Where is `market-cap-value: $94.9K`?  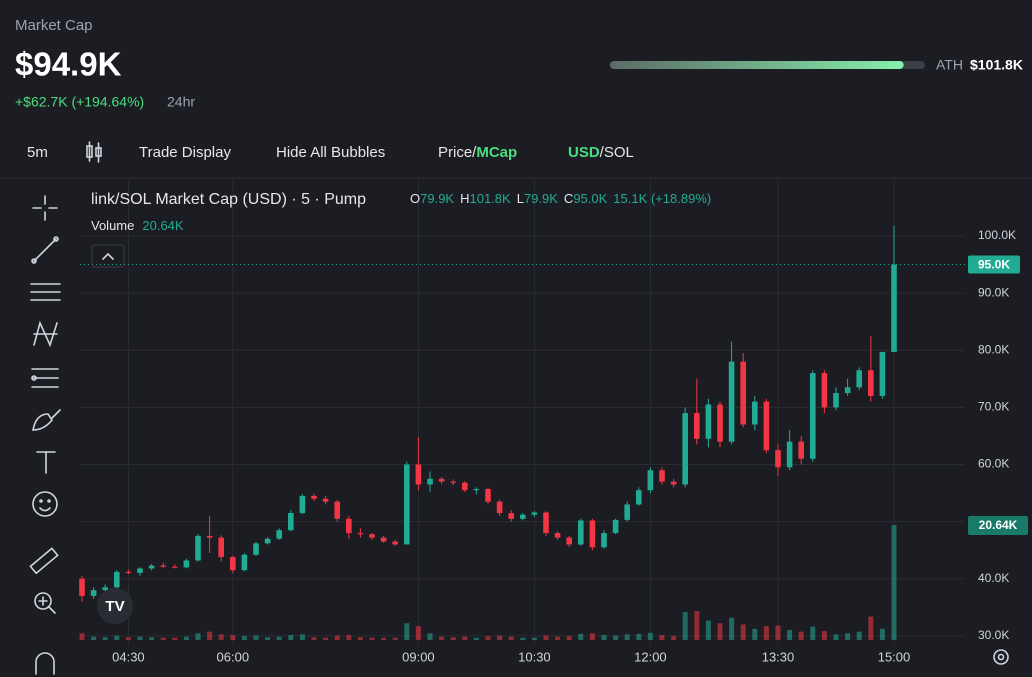
market-cap-value: $94.9K is located at coordinates (68, 64).